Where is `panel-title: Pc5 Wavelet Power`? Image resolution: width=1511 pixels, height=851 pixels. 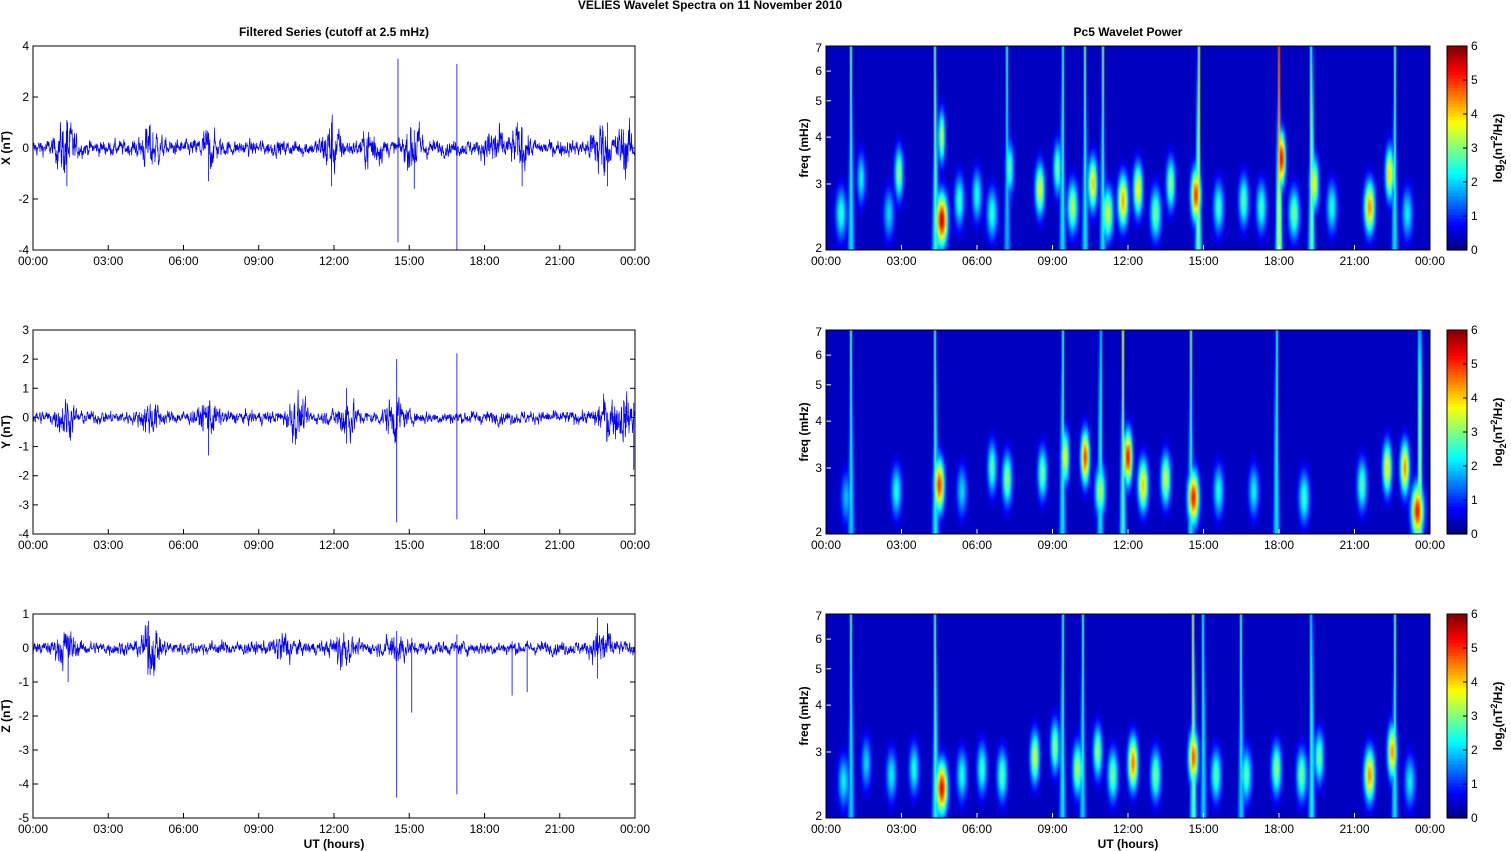
panel-title: Pc5 Wavelet Power is located at coordinates (1128, 32).